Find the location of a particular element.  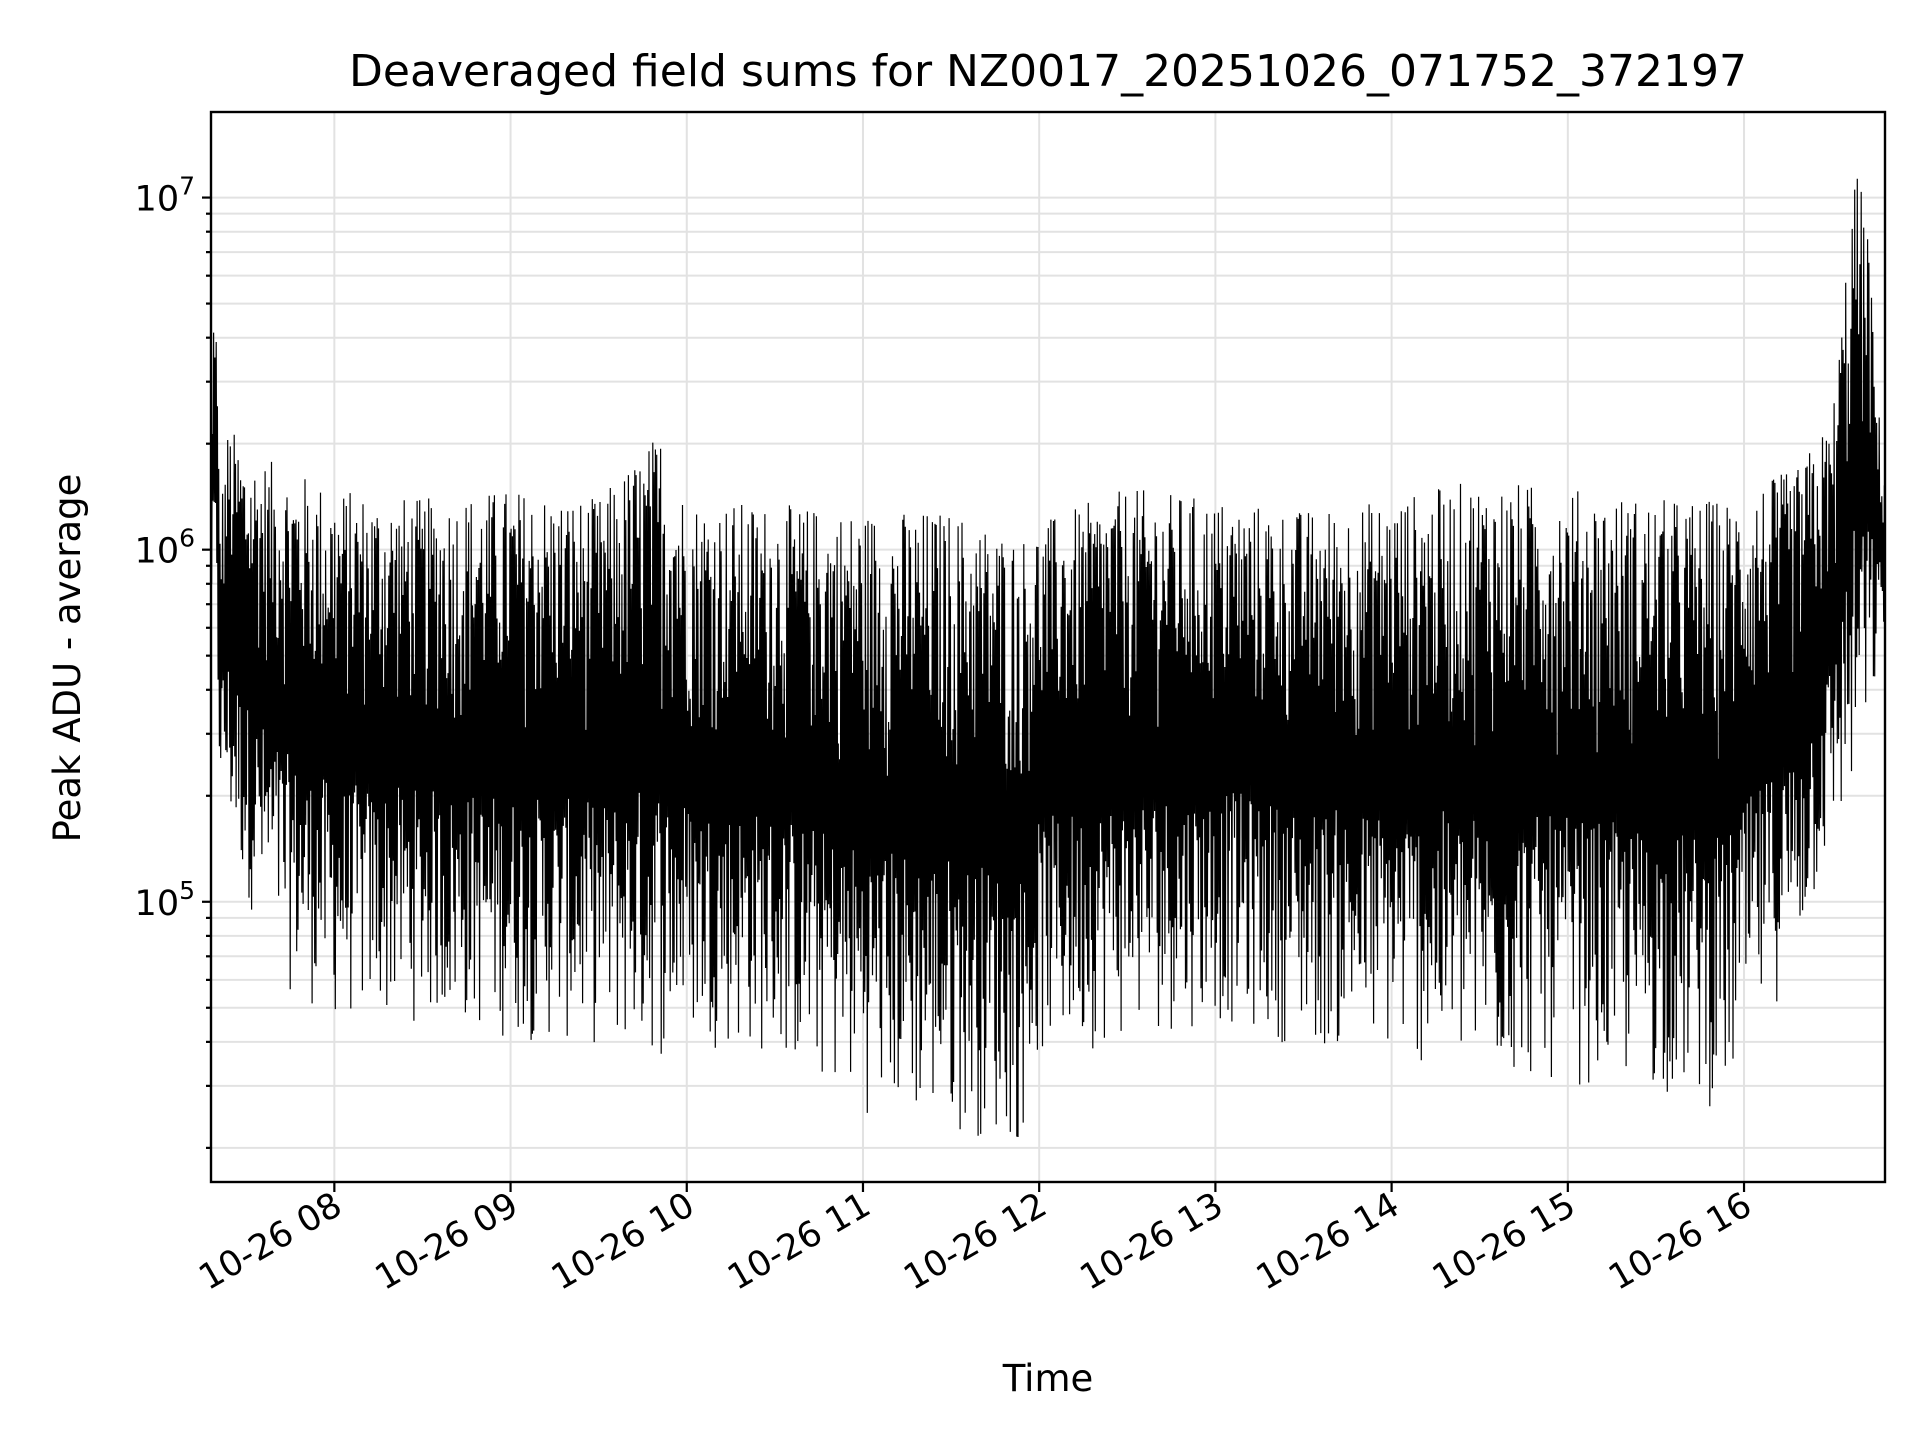

x-axis-label: Time is located at coordinates (1048, 1378).